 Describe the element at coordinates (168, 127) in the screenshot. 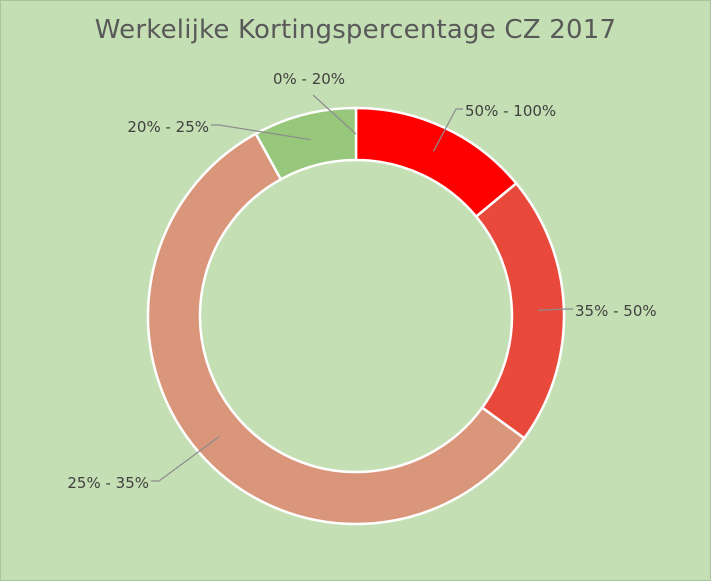

I see `slice-label: 20% - 25%` at that location.